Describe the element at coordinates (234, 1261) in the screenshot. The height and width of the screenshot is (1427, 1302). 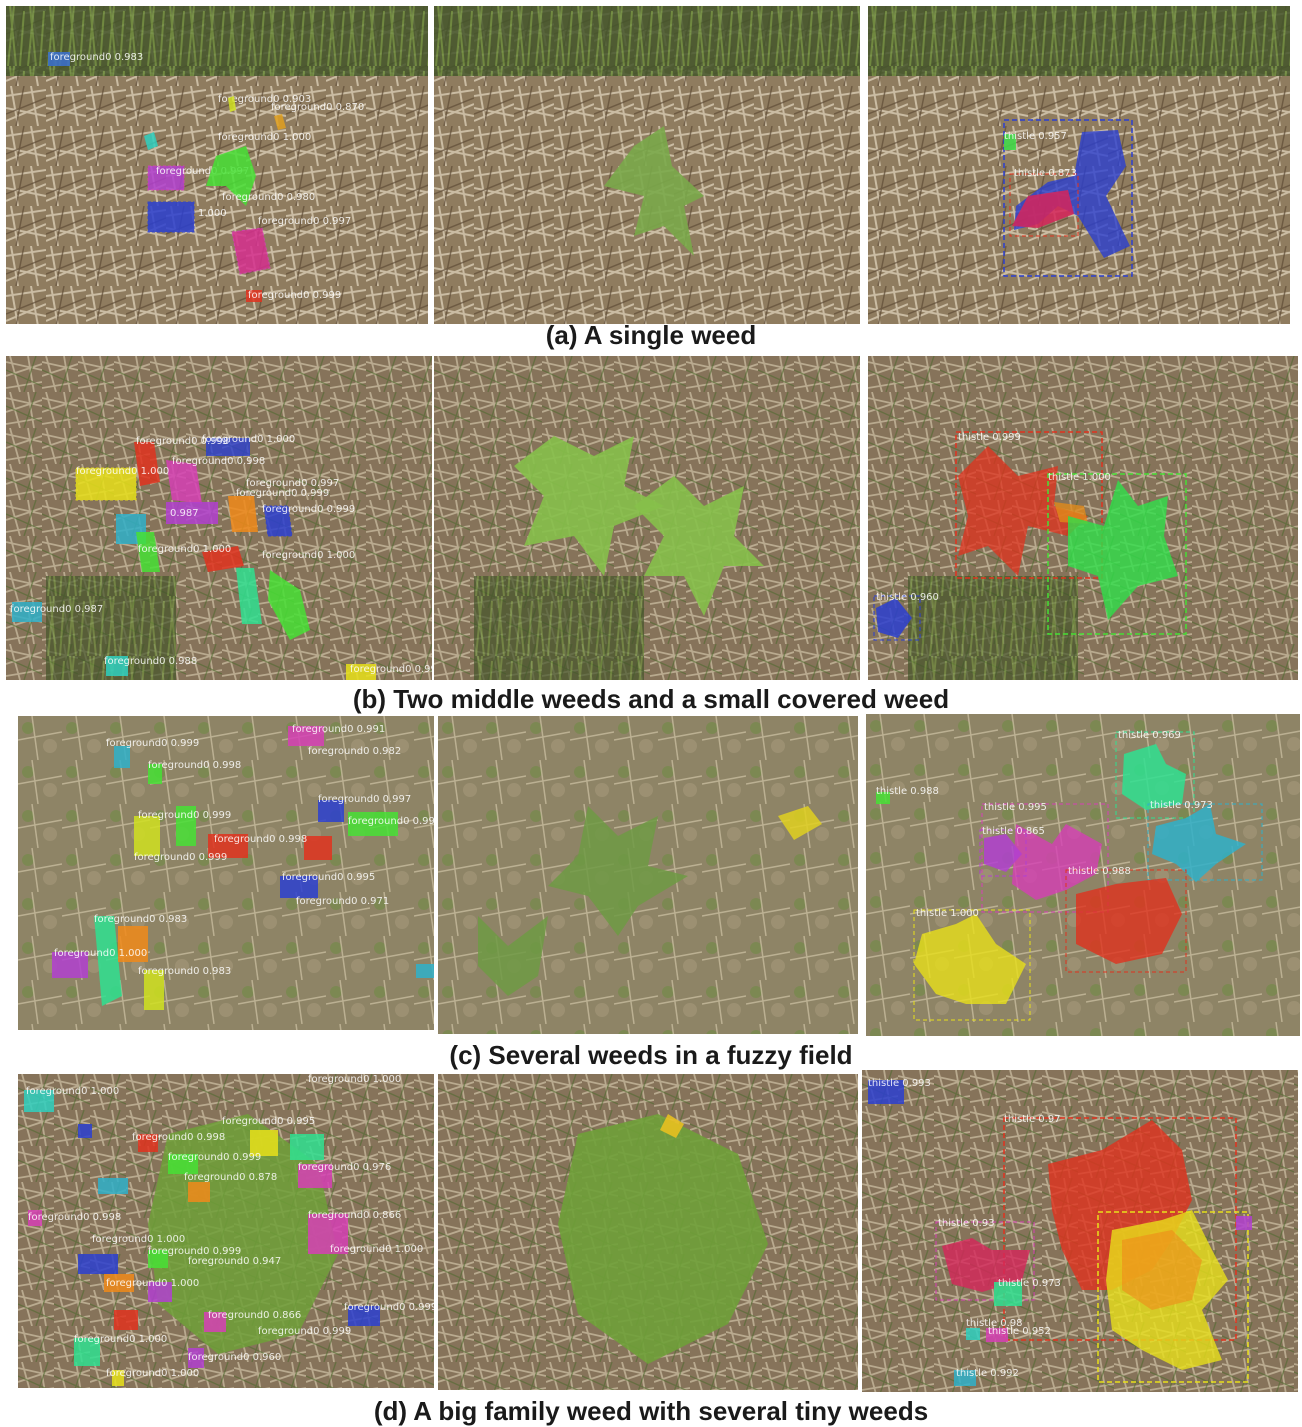
I see `svg-text: foreground0 0.947` at that location.